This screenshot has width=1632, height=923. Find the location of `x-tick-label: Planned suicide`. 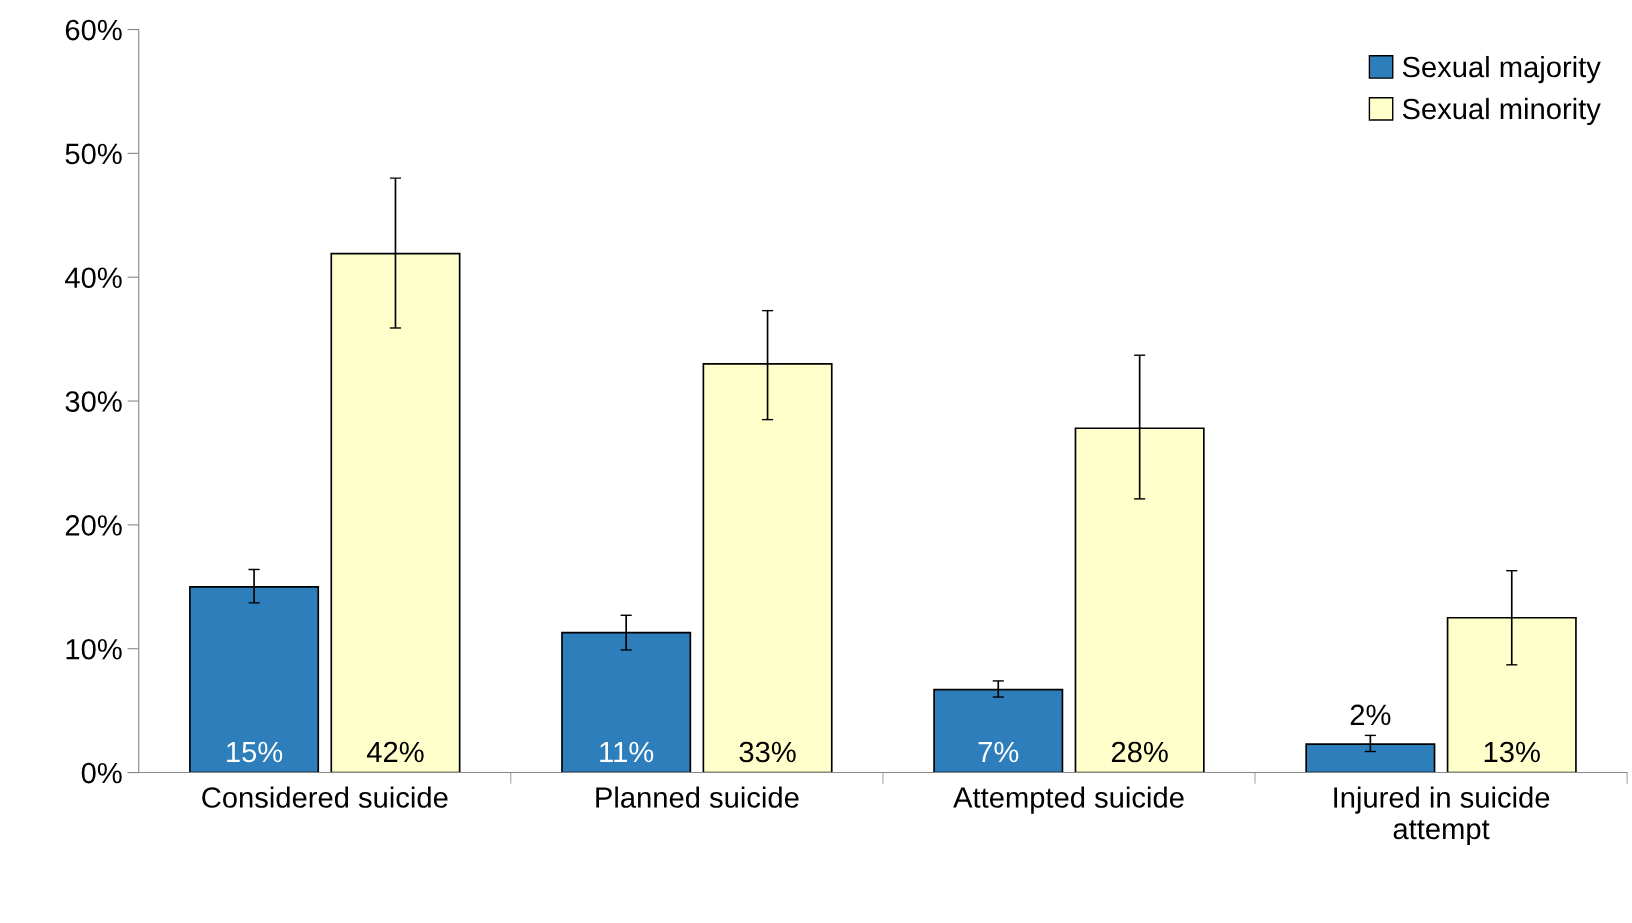

x-tick-label: Planned suicide is located at coordinates (697, 797).